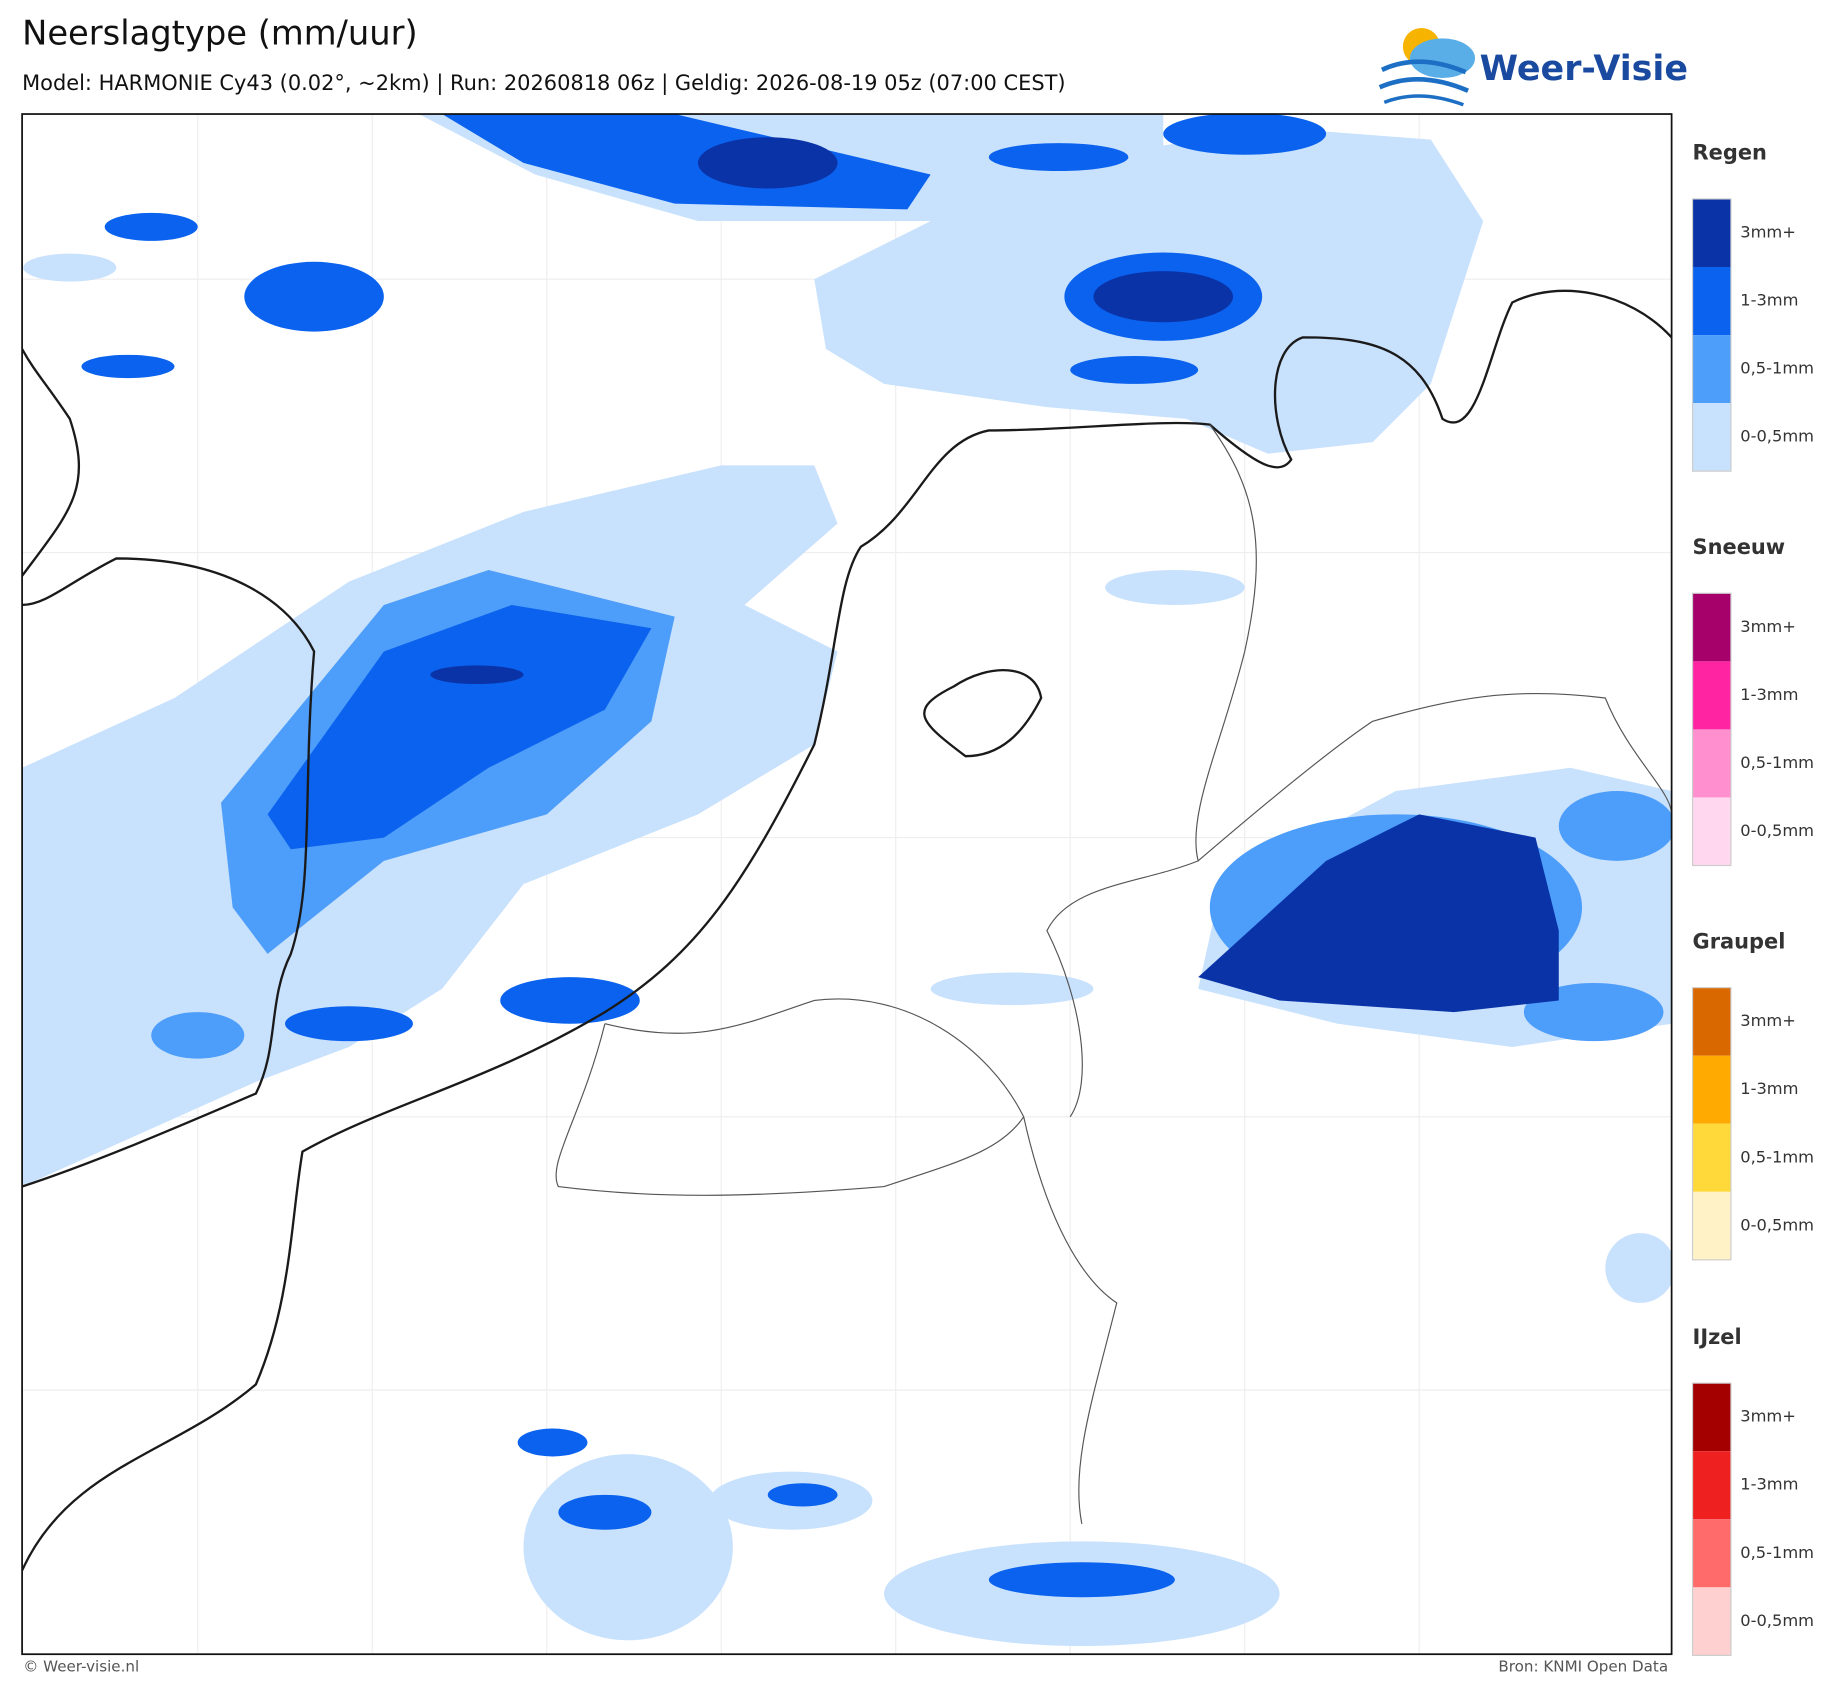 Image resolution: width=1824 pixels, height=1685 pixels. What do you see at coordinates (1717, 1337) in the screenshot?
I see `legend-title: IJzel` at bounding box center [1717, 1337].